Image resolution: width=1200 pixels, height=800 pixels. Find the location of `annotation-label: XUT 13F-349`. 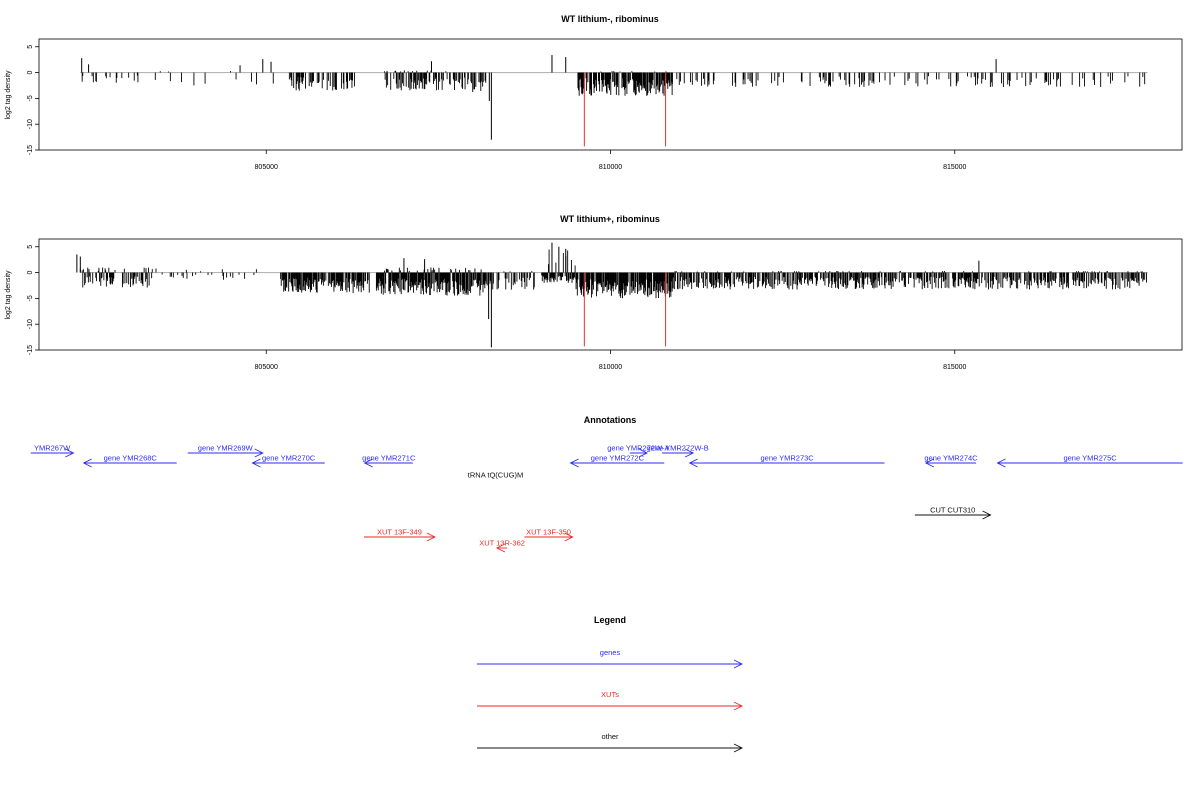

annotation-label: XUT 13F-349 is located at coordinates (399, 532).